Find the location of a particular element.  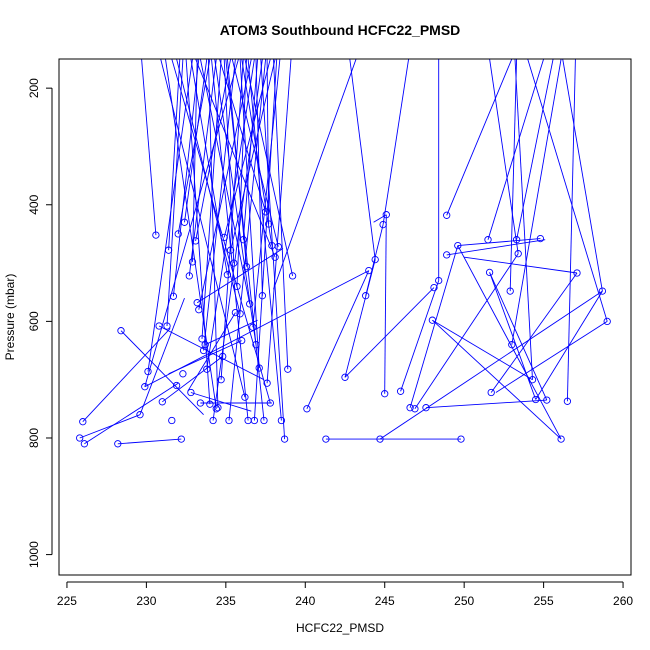

x-tick-label-1: 230 is located at coordinates (146, 601).